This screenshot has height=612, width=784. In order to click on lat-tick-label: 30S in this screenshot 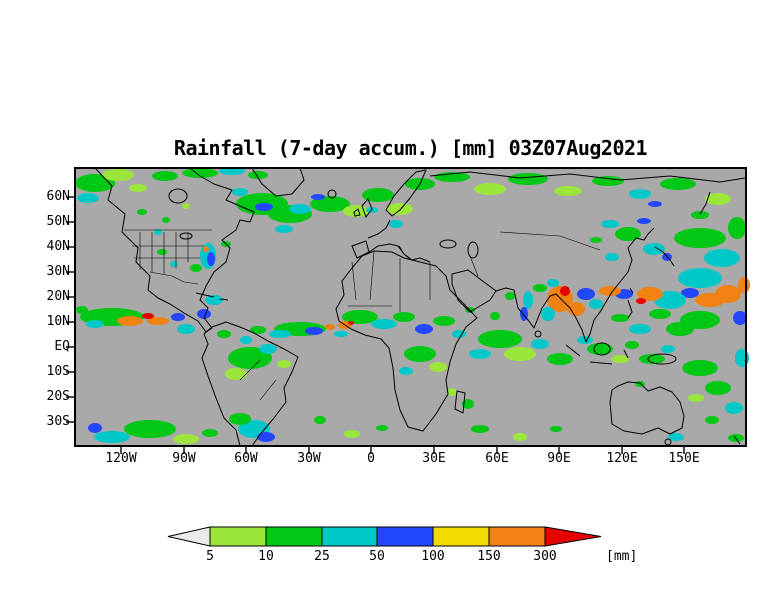, I will do `click(58, 421)`.